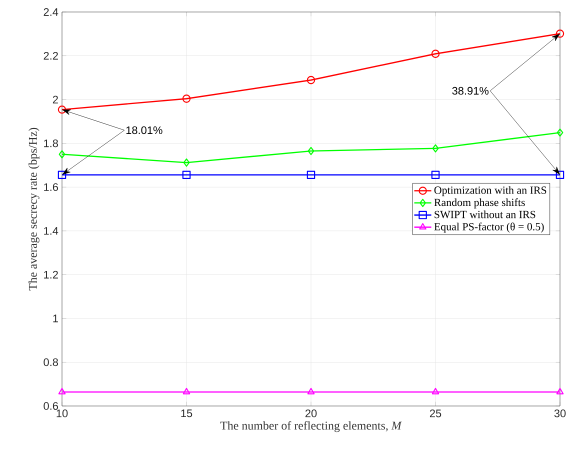 The height and width of the screenshot is (453, 569). Describe the element at coordinates (51, 274) in the screenshot. I see `y-tick-label: 1.2` at that location.